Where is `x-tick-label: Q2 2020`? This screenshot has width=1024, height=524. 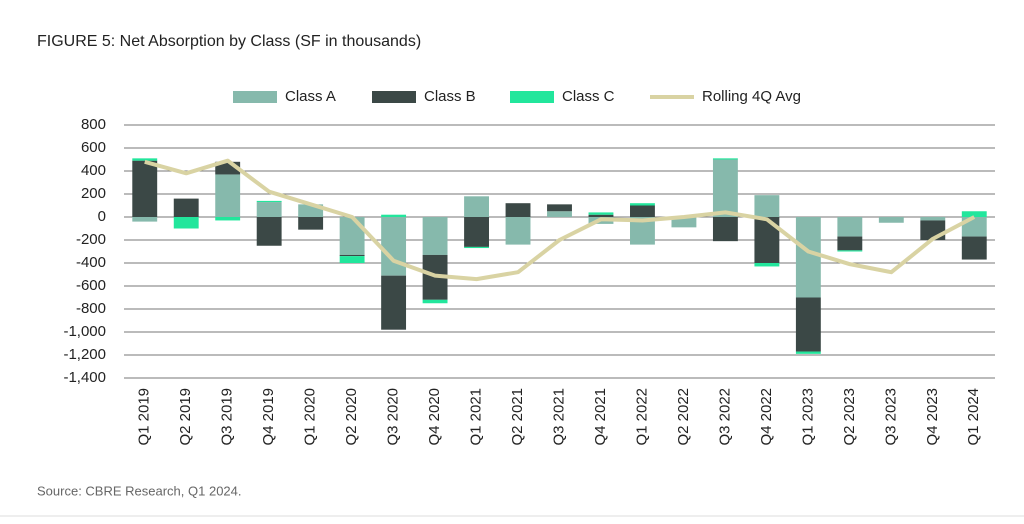
x-tick-label: Q2 2020 is located at coordinates (351, 417).